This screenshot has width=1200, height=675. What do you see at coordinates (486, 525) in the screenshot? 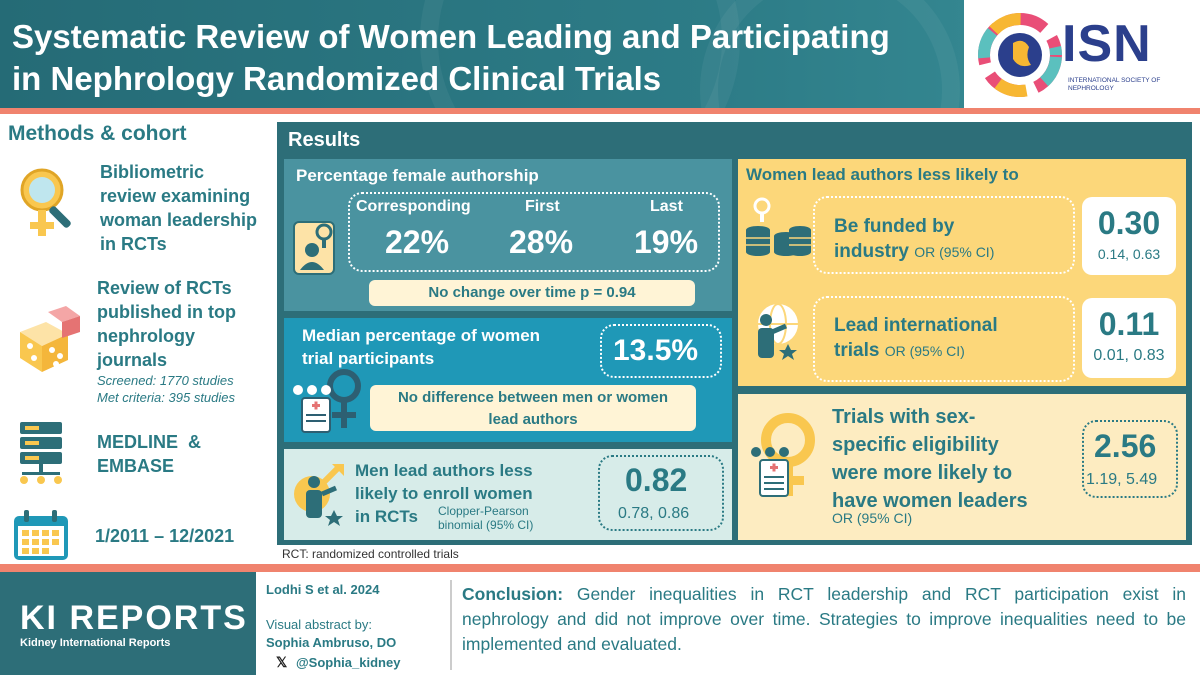
I see `method-line: binomial (95% CI)` at bounding box center [486, 525].